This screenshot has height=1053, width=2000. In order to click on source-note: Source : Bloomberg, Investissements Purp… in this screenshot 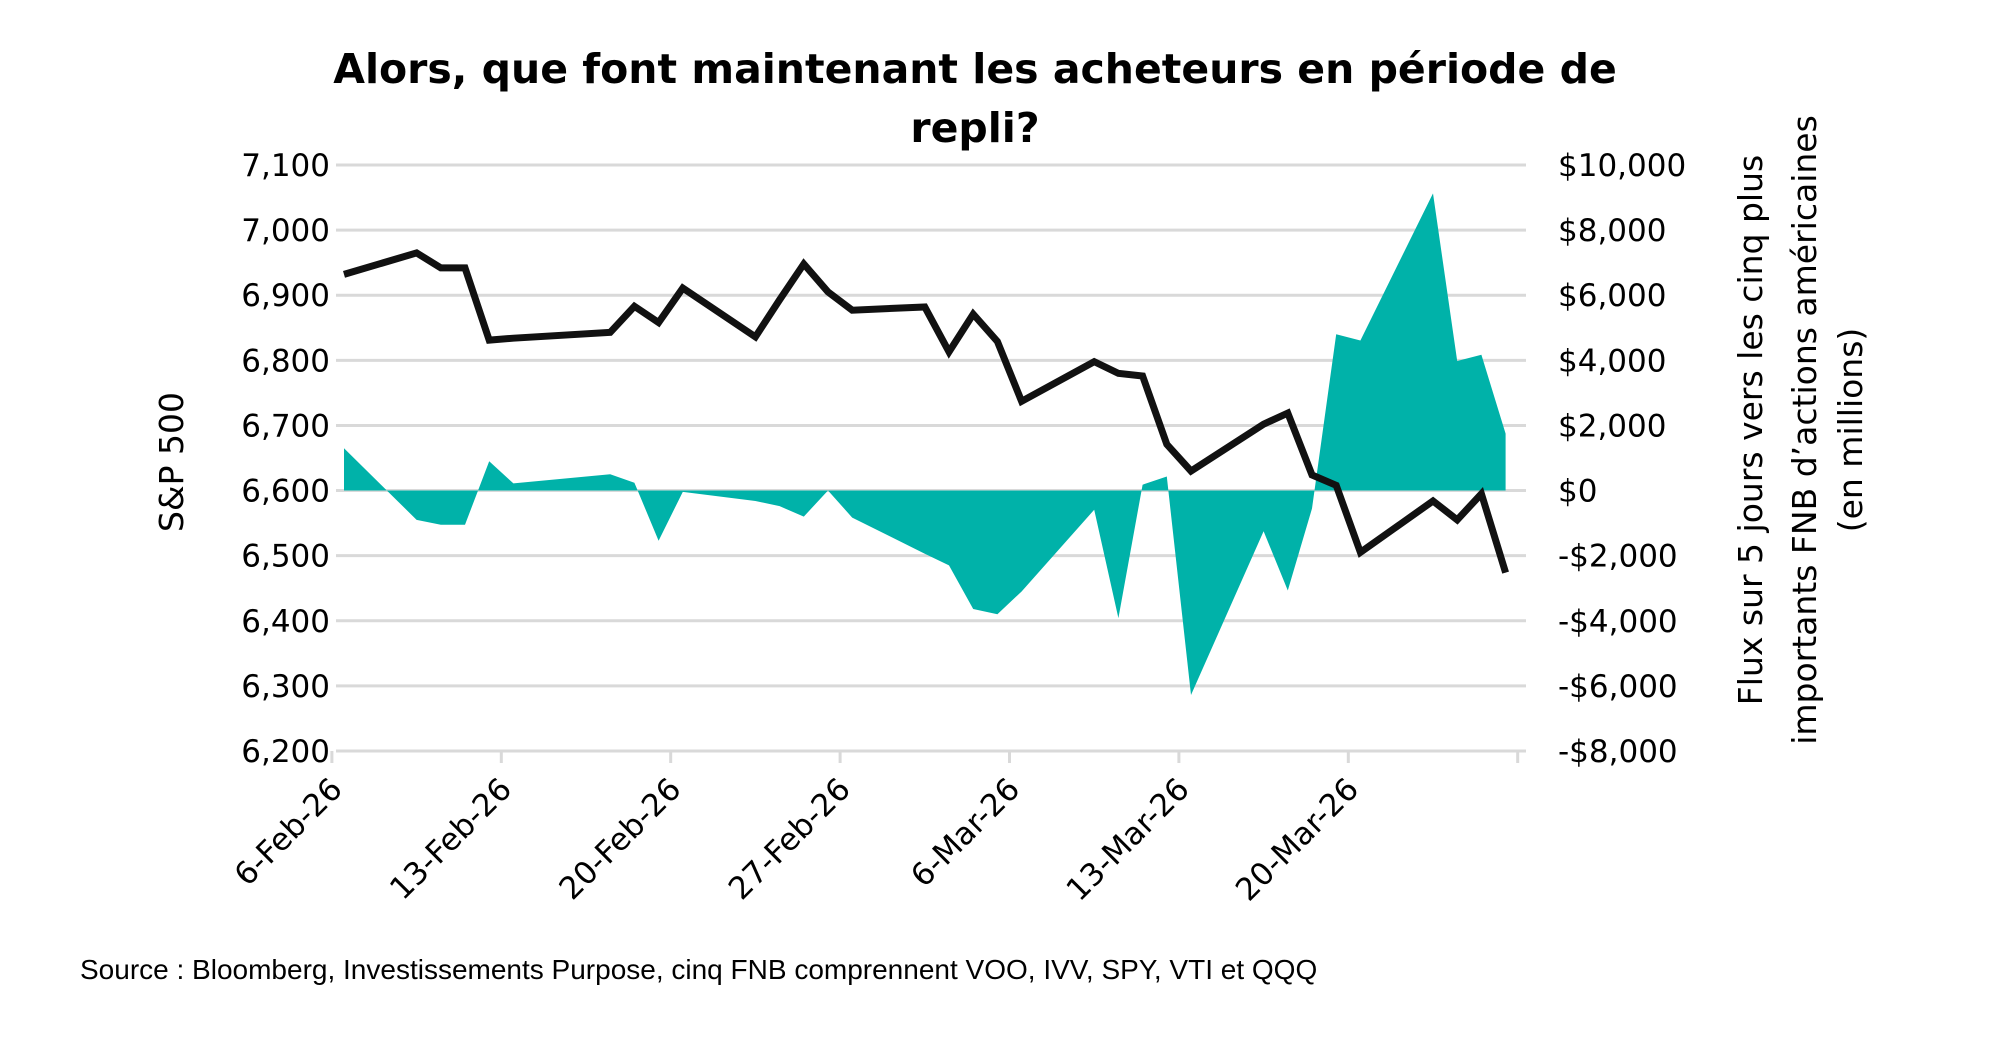, I will do `click(699, 969)`.